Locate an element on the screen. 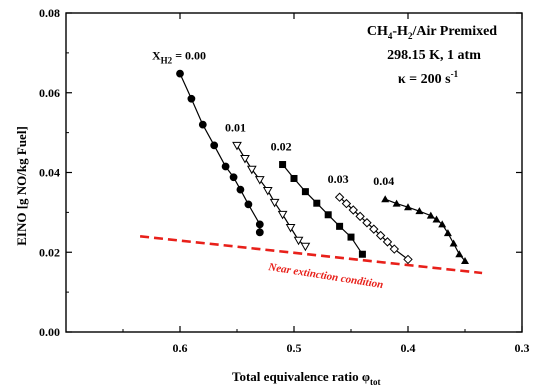 Image resolution: width=543 pixels, height=389 pixels. x-tick-label: 0.6 is located at coordinates (180, 348).